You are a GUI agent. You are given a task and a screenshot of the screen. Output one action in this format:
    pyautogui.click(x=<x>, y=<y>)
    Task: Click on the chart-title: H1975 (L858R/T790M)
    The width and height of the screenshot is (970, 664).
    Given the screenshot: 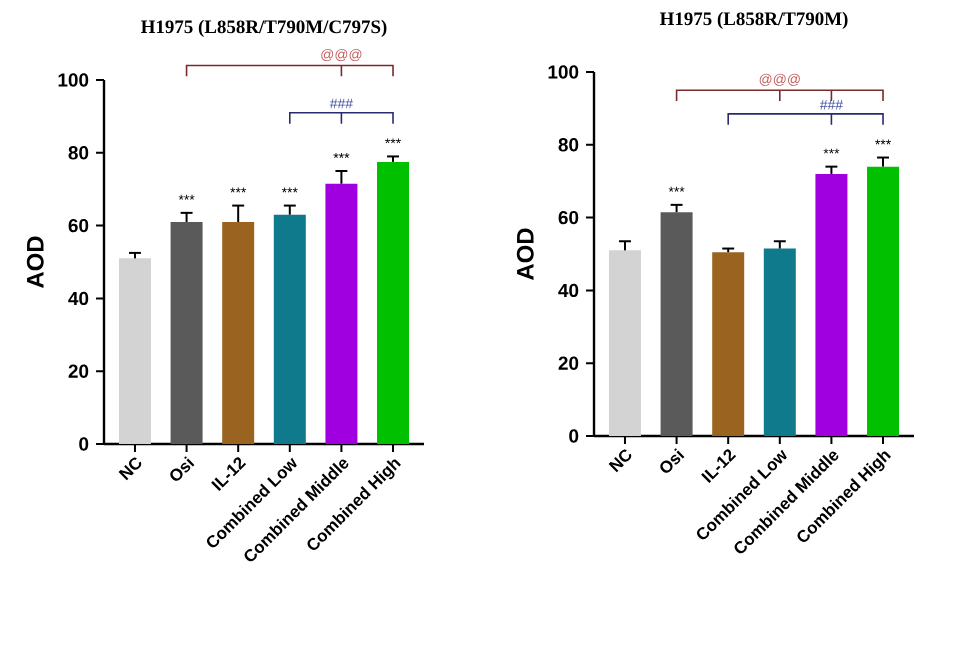 What is the action you would take?
    pyautogui.click(x=753, y=20)
    